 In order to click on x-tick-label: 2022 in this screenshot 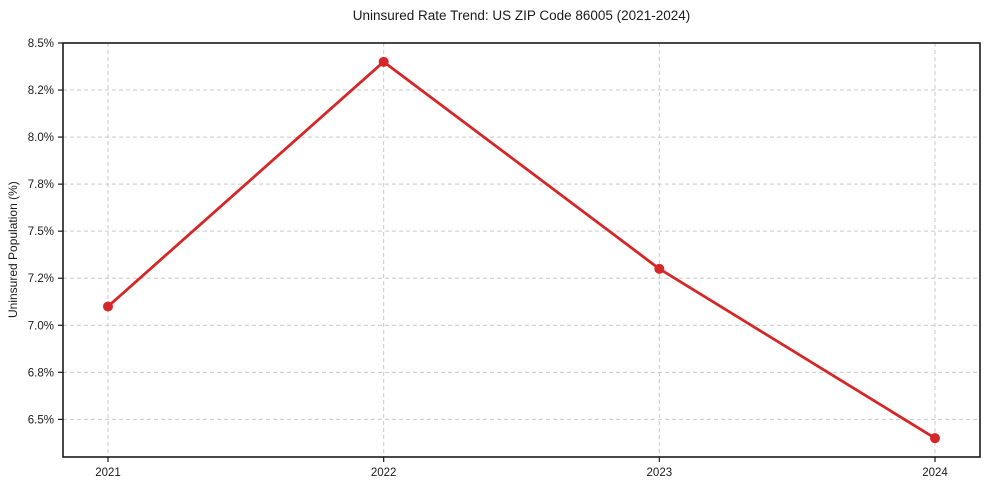, I will do `click(384, 473)`.